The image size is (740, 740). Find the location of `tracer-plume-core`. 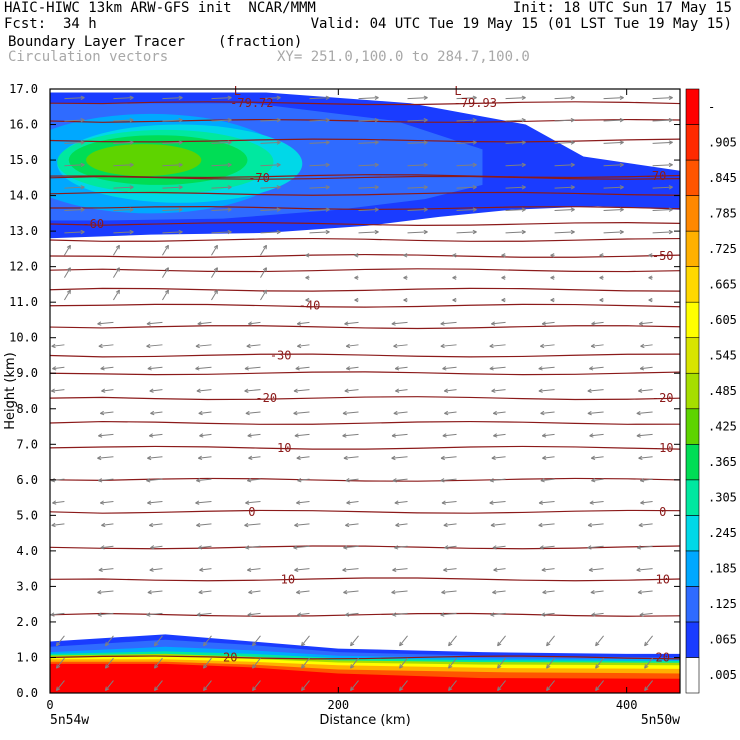

tracer-plume-core is located at coordinates (144, 160).